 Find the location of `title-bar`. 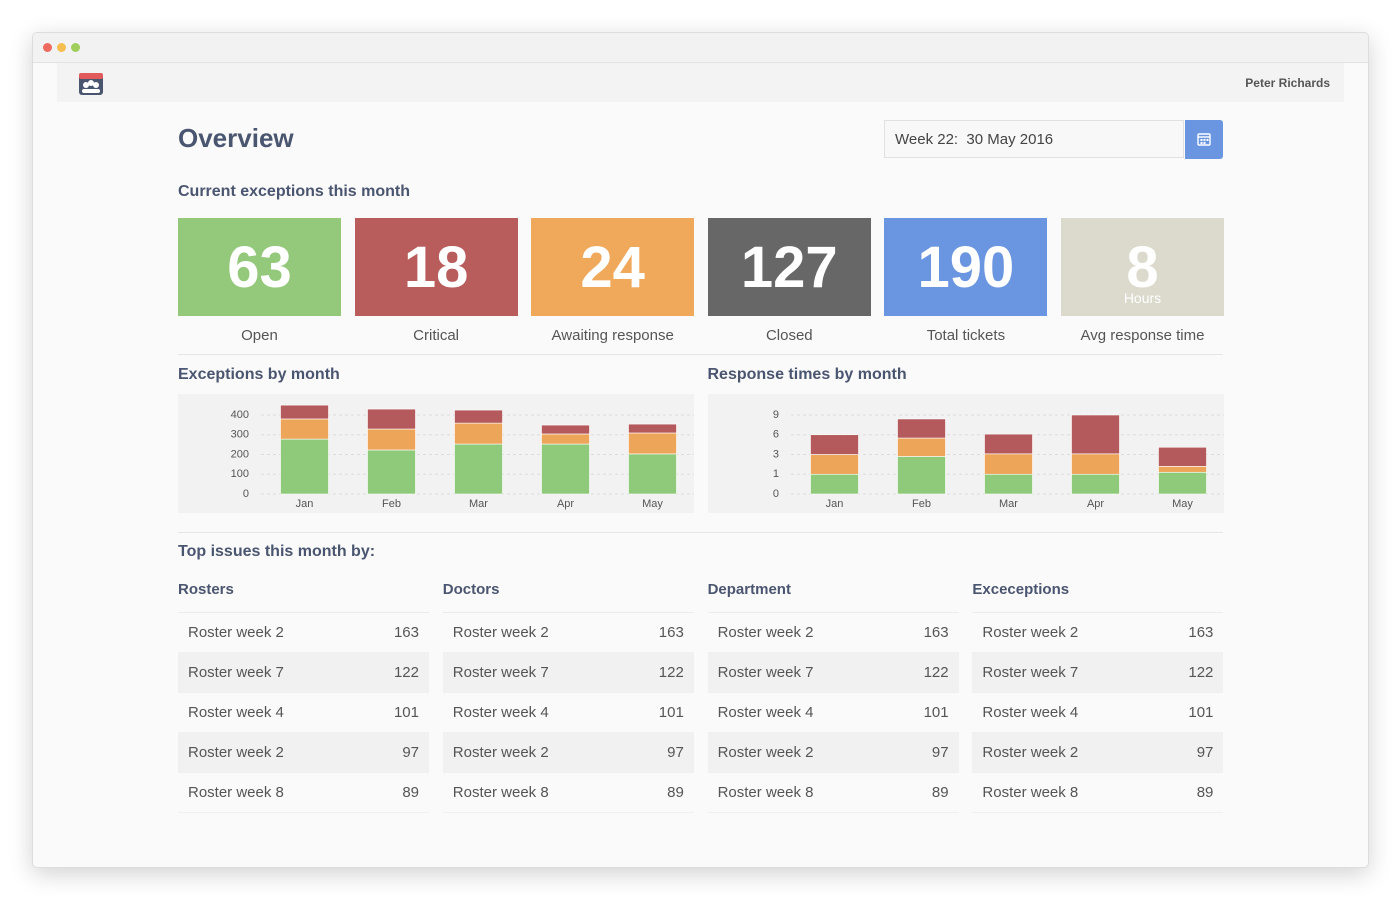

title-bar is located at coordinates (700, 48).